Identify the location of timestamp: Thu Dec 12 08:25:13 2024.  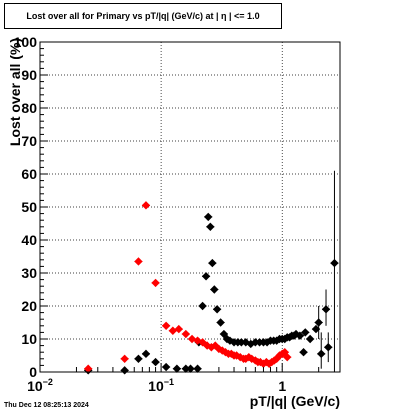
(46, 405).